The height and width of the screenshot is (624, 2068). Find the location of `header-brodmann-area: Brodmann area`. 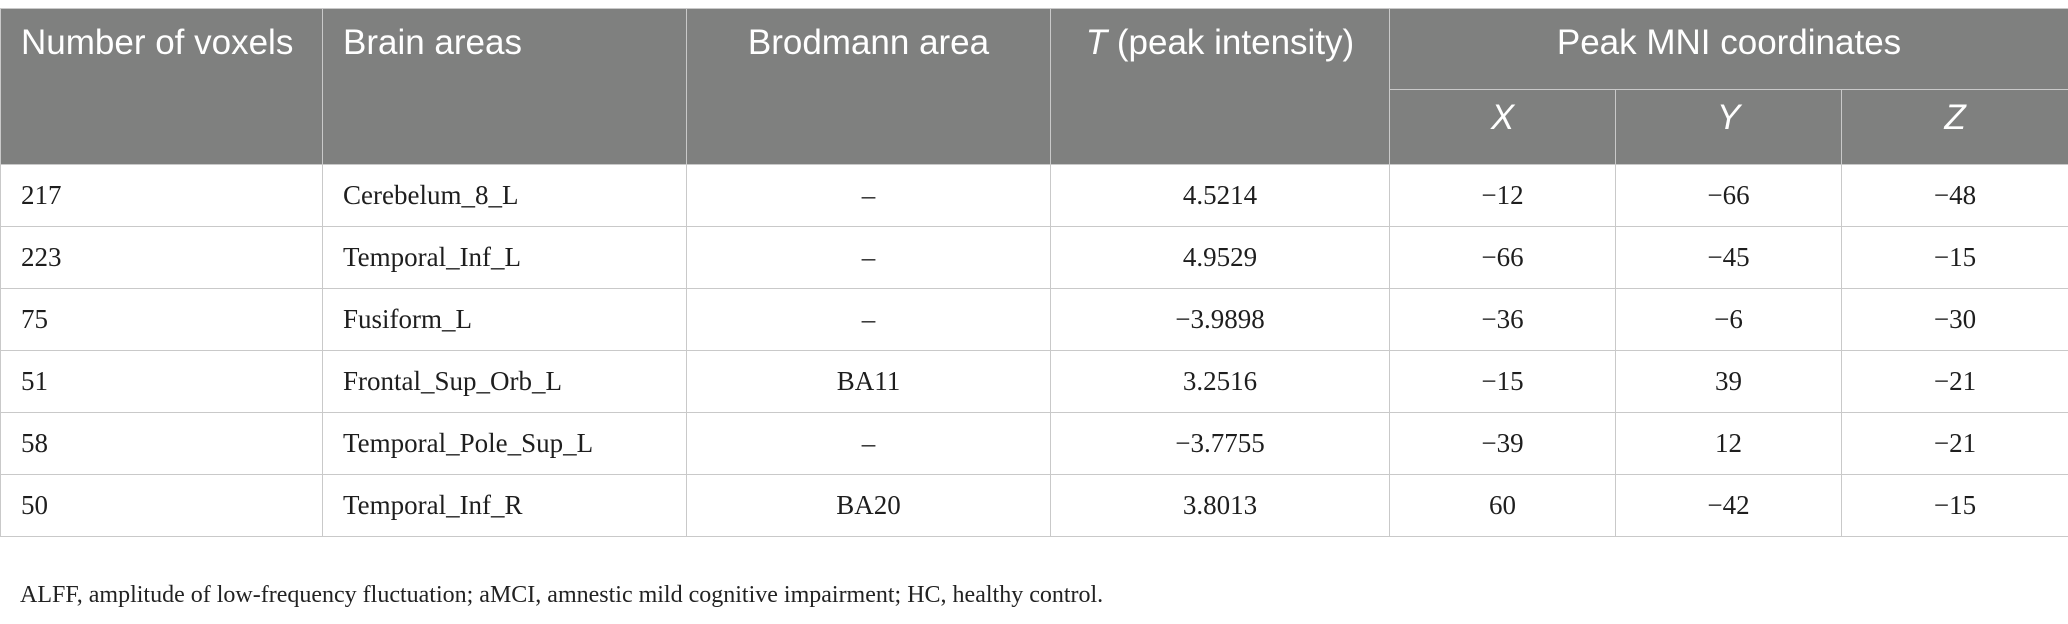

header-brodmann-area: Brodmann area is located at coordinates (868, 86).